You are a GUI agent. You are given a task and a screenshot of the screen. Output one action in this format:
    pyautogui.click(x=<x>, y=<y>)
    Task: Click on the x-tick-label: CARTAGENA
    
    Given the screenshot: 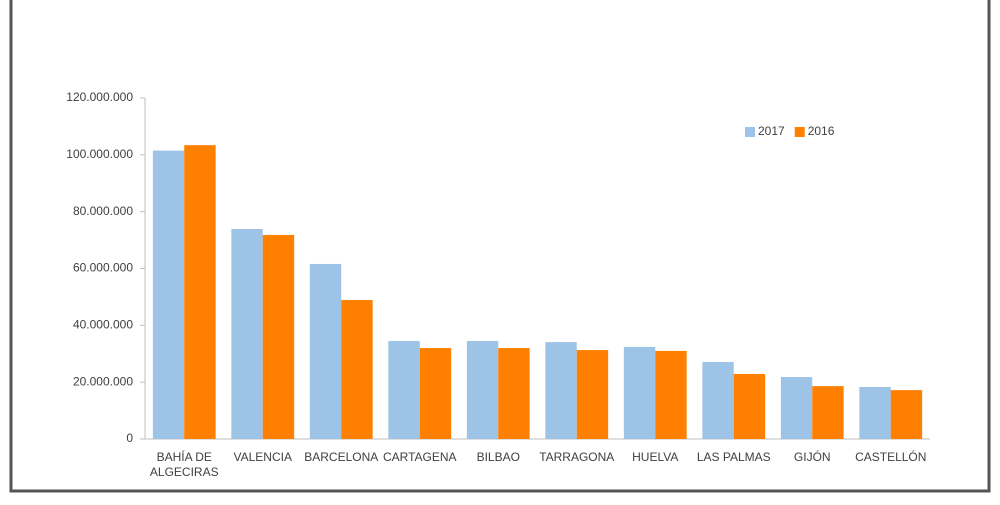 What is the action you would take?
    pyautogui.click(x=420, y=457)
    